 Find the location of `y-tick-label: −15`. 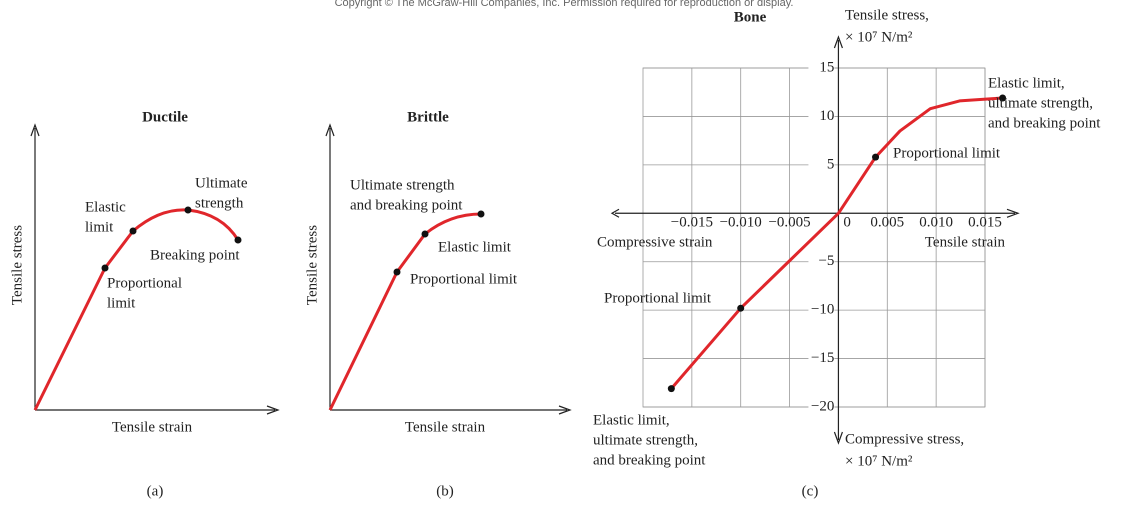

y-tick-label: −15 is located at coordinates (822, 358).